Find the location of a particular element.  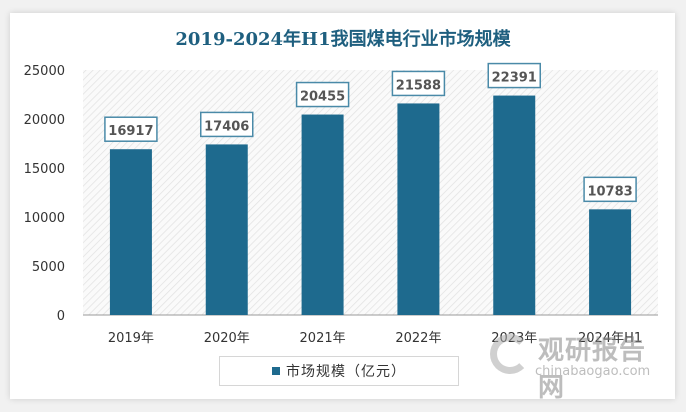

y-tick-label: 25000 is located at coordinates (44, 71).